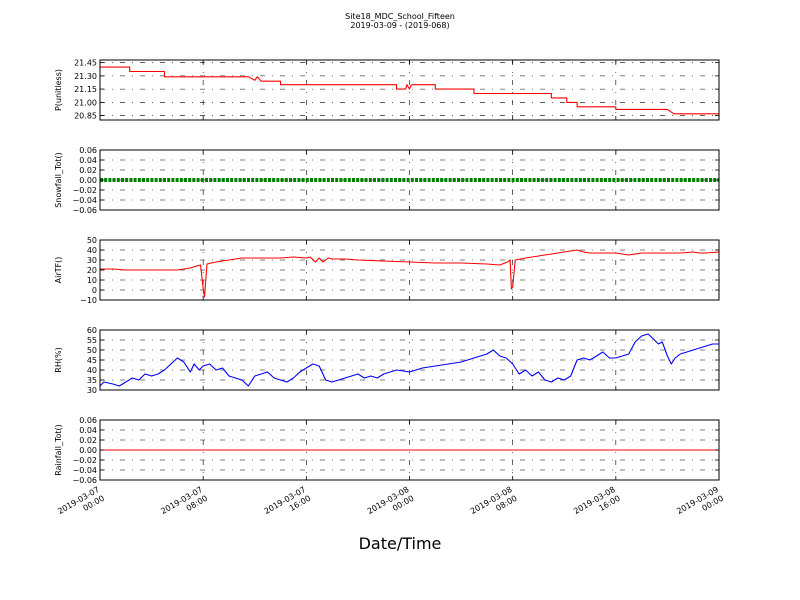 This screenshot has height=600, width=800. I want to click on y-tick-label: 10, so click(92, 280).